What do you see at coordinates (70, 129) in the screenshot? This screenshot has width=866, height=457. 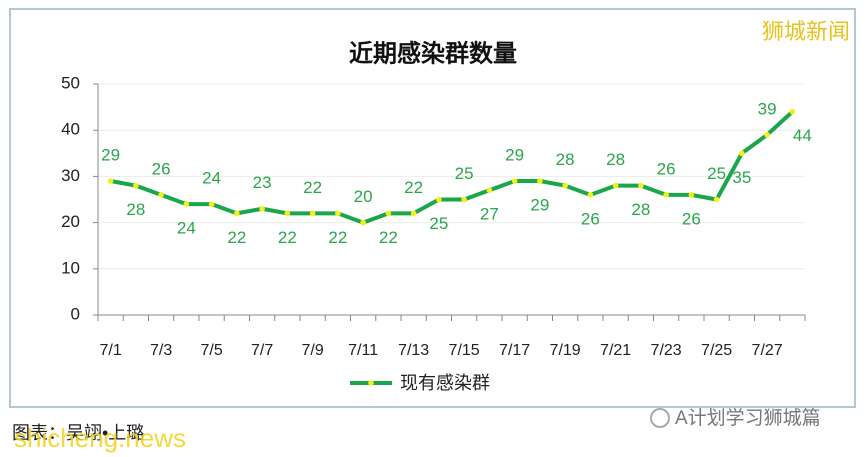 I see `y-tick-label: 40` at bounding box center [70, 129].